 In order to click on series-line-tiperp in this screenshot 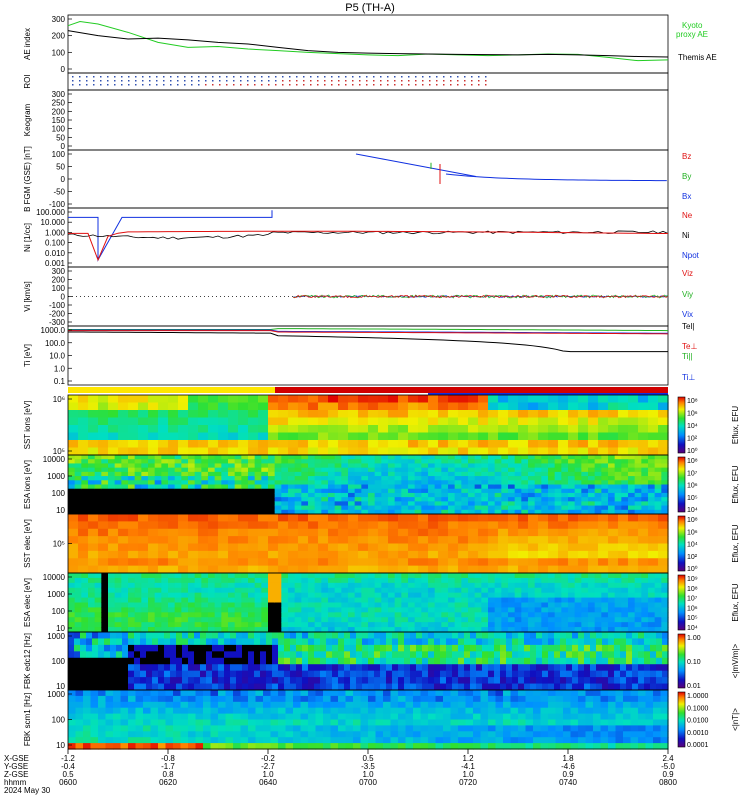, I will do `click(368, 331)`.